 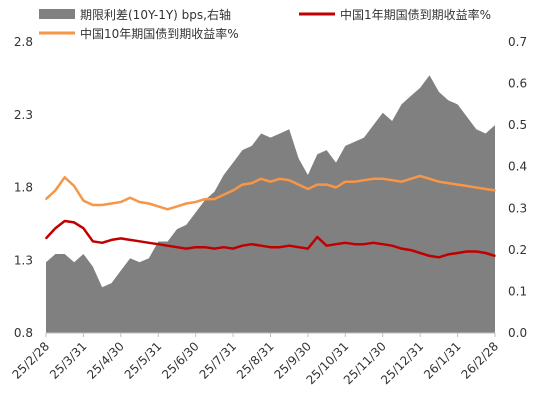 What do you see at coordinates (442, 360) in the screenshot?
I see `x-tick-label: 26/1/31` at bounding box center [442, 360].